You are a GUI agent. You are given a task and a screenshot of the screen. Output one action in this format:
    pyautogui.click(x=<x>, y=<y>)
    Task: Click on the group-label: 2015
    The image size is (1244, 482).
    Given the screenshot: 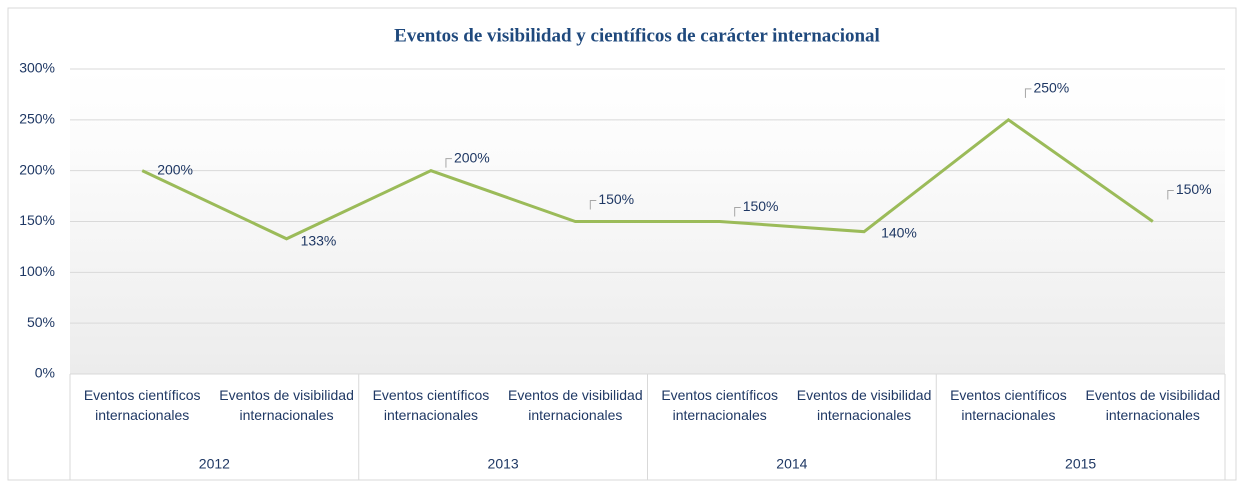 What is the action you would take?
    pyautogui.click(x=1080, y=464)
    